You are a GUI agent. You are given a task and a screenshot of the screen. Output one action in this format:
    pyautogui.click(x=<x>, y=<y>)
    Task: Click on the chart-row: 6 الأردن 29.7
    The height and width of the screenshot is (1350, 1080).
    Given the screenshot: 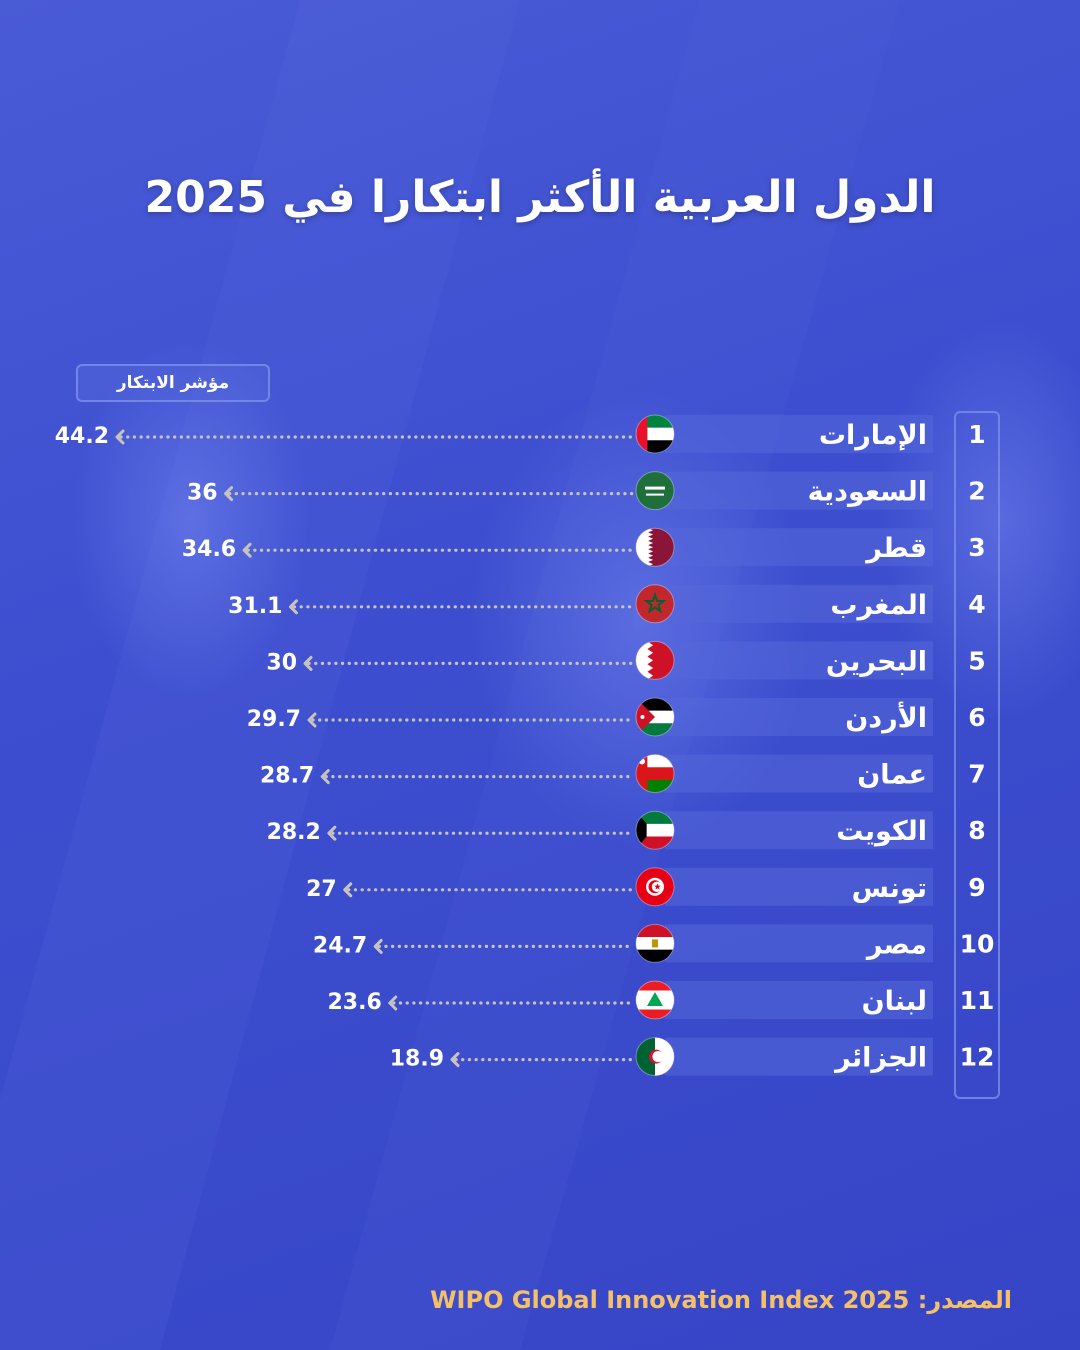 What is the action you would take?
    pyautogui.click(x=616, y=717)
    